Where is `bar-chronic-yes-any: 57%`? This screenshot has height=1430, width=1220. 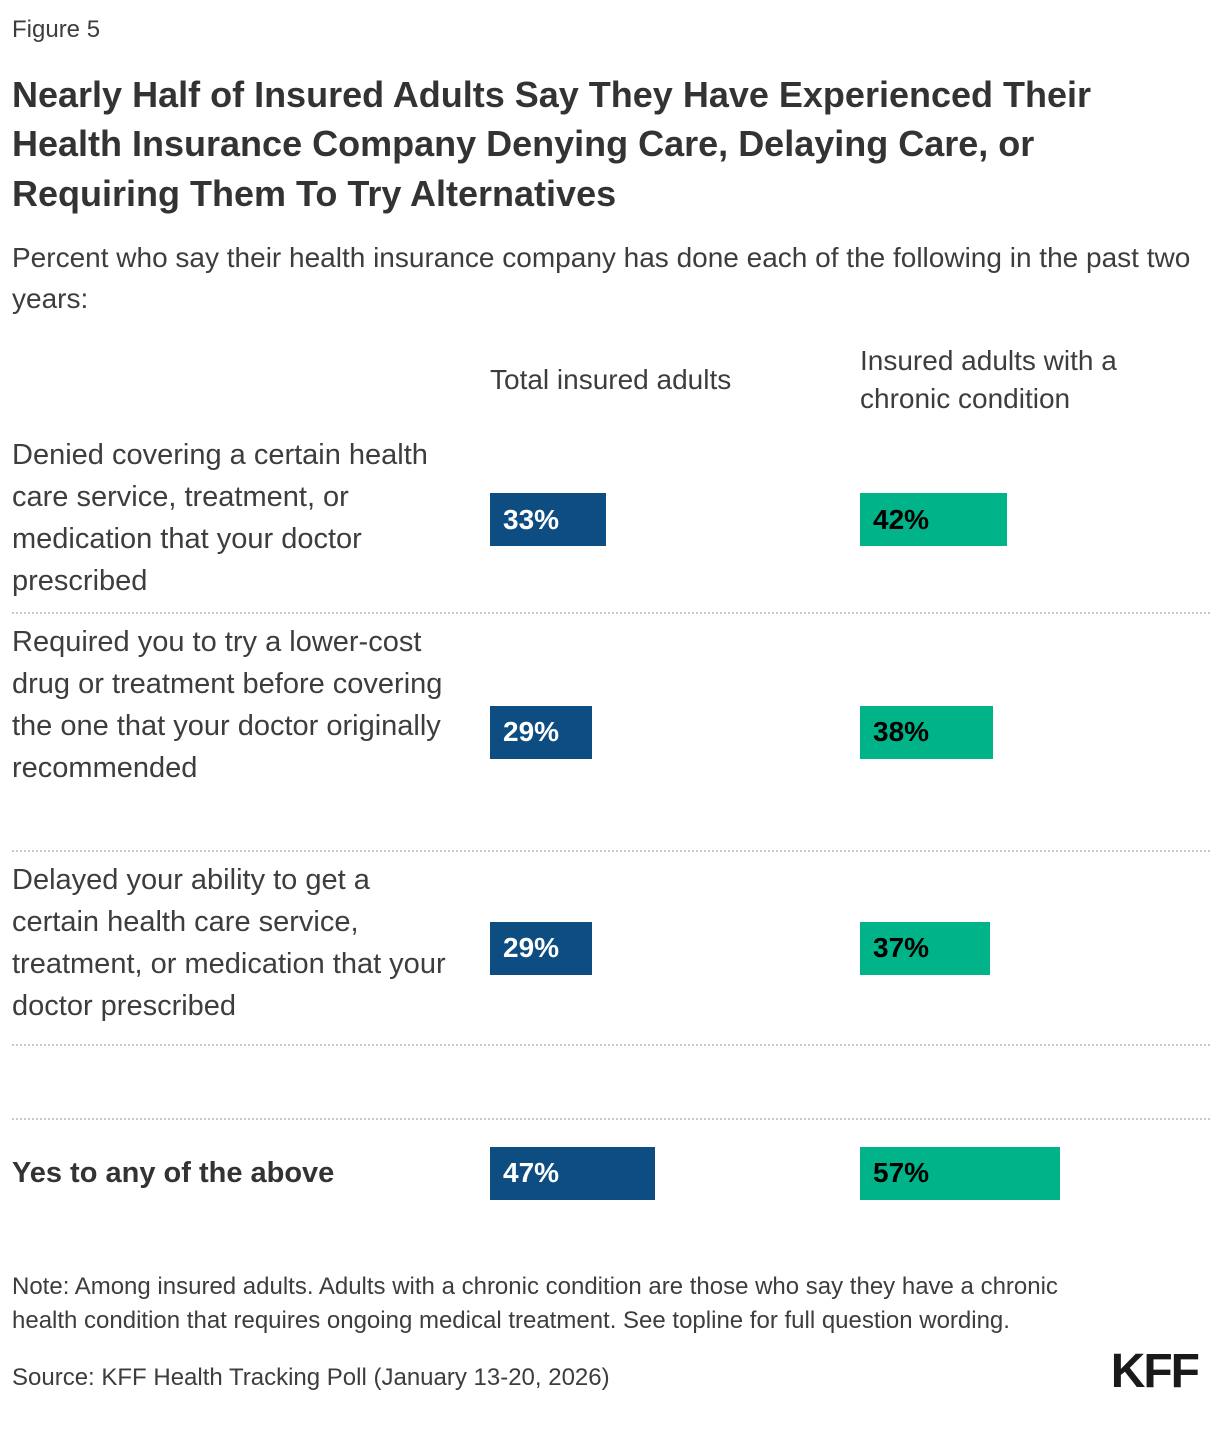
bar-chronic-yes-any: 57% is located at coordinates (960, 1173).